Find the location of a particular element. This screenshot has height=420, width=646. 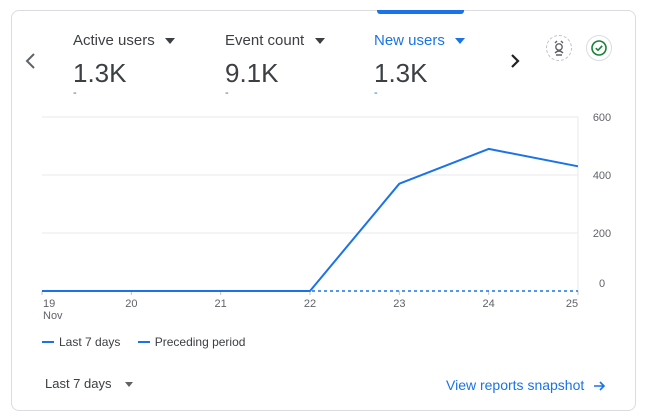

chevron-right-icon is located at coordinates (515, 61).